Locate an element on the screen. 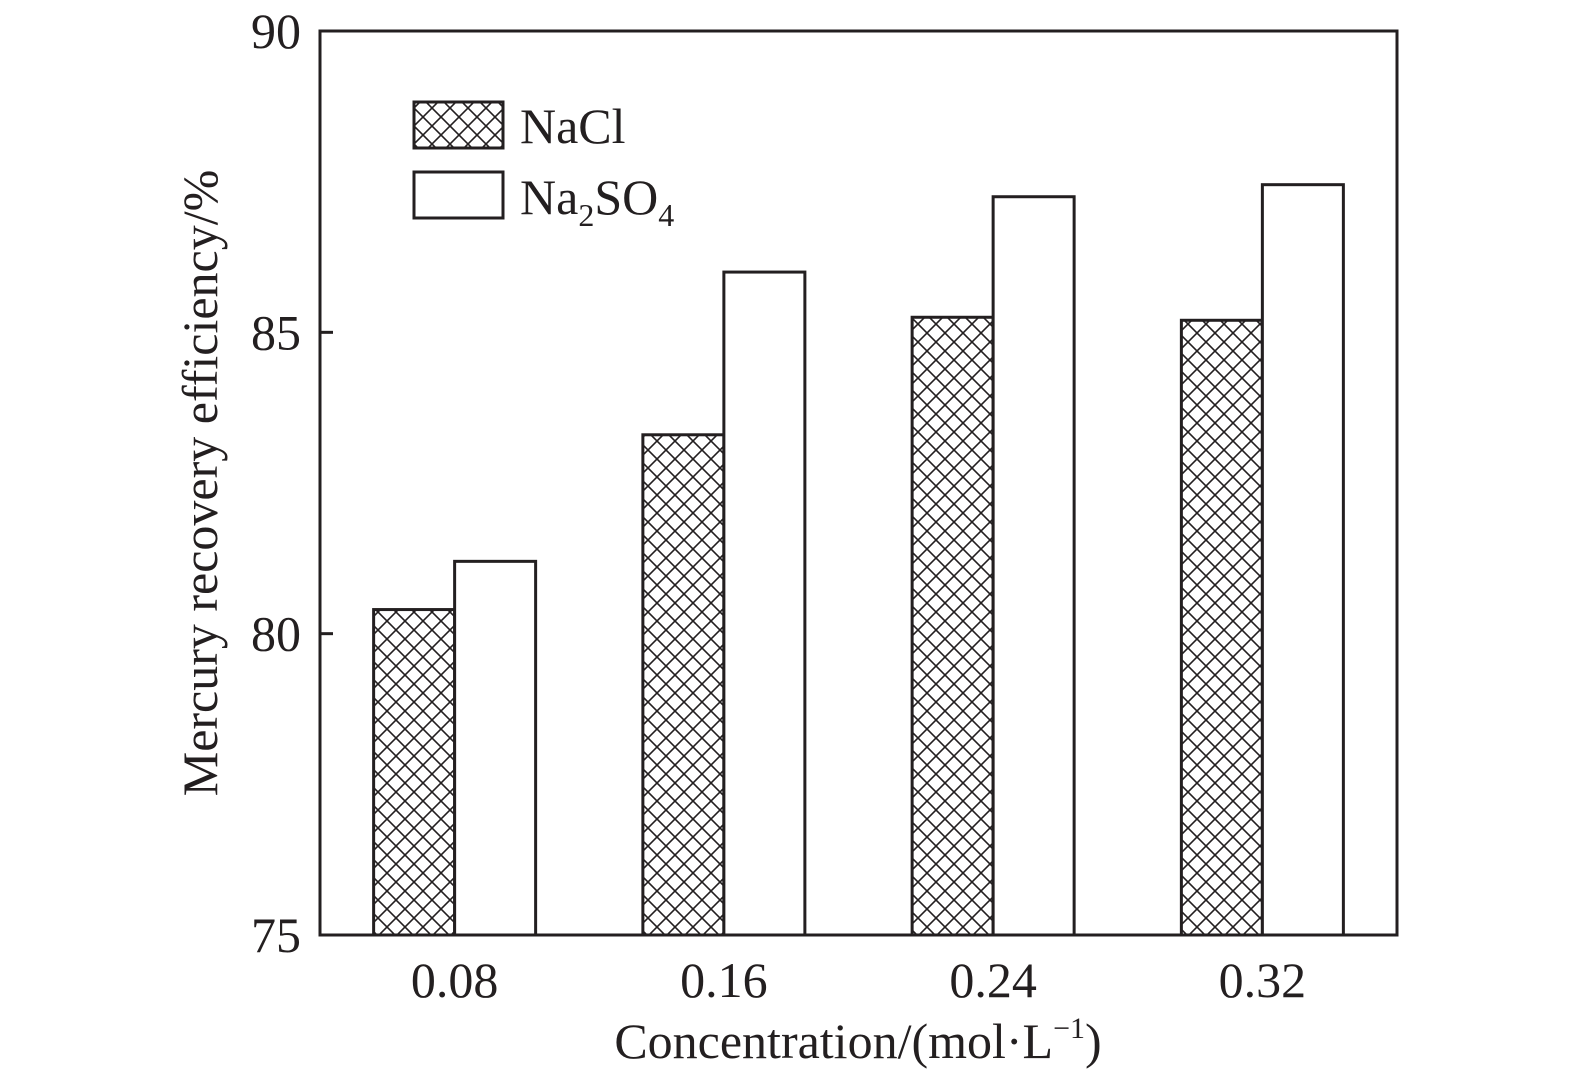 The image size is (1575, 1083). y-axis: 75 80 85 90 is located at coordinates (292, 483).